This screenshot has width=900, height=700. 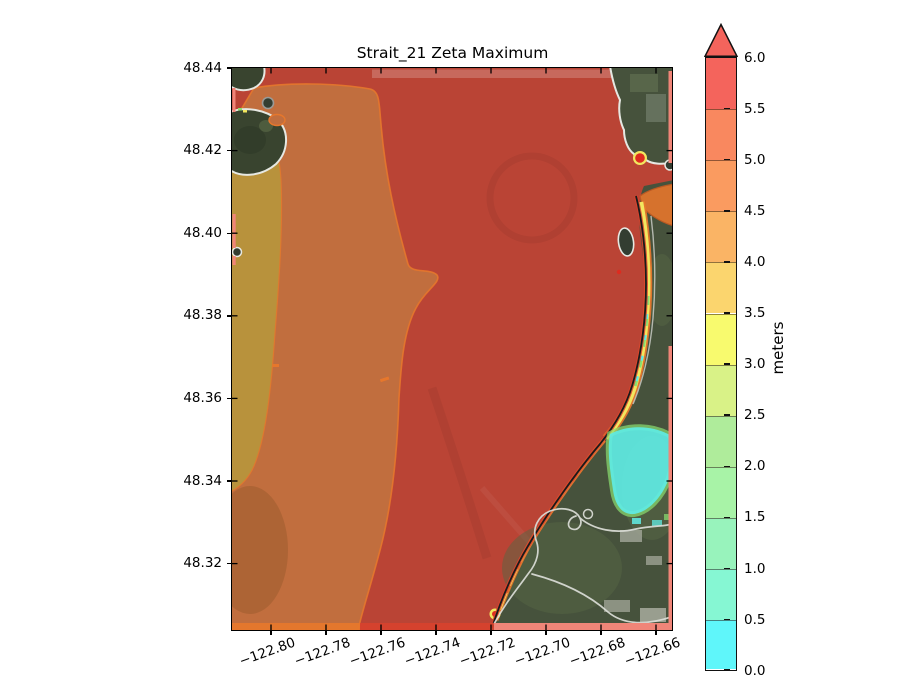 What do you see at coordinates (202, 67) in the screenshot?
I see `ytick-label: 48.44` at bounding box center [202, 67].